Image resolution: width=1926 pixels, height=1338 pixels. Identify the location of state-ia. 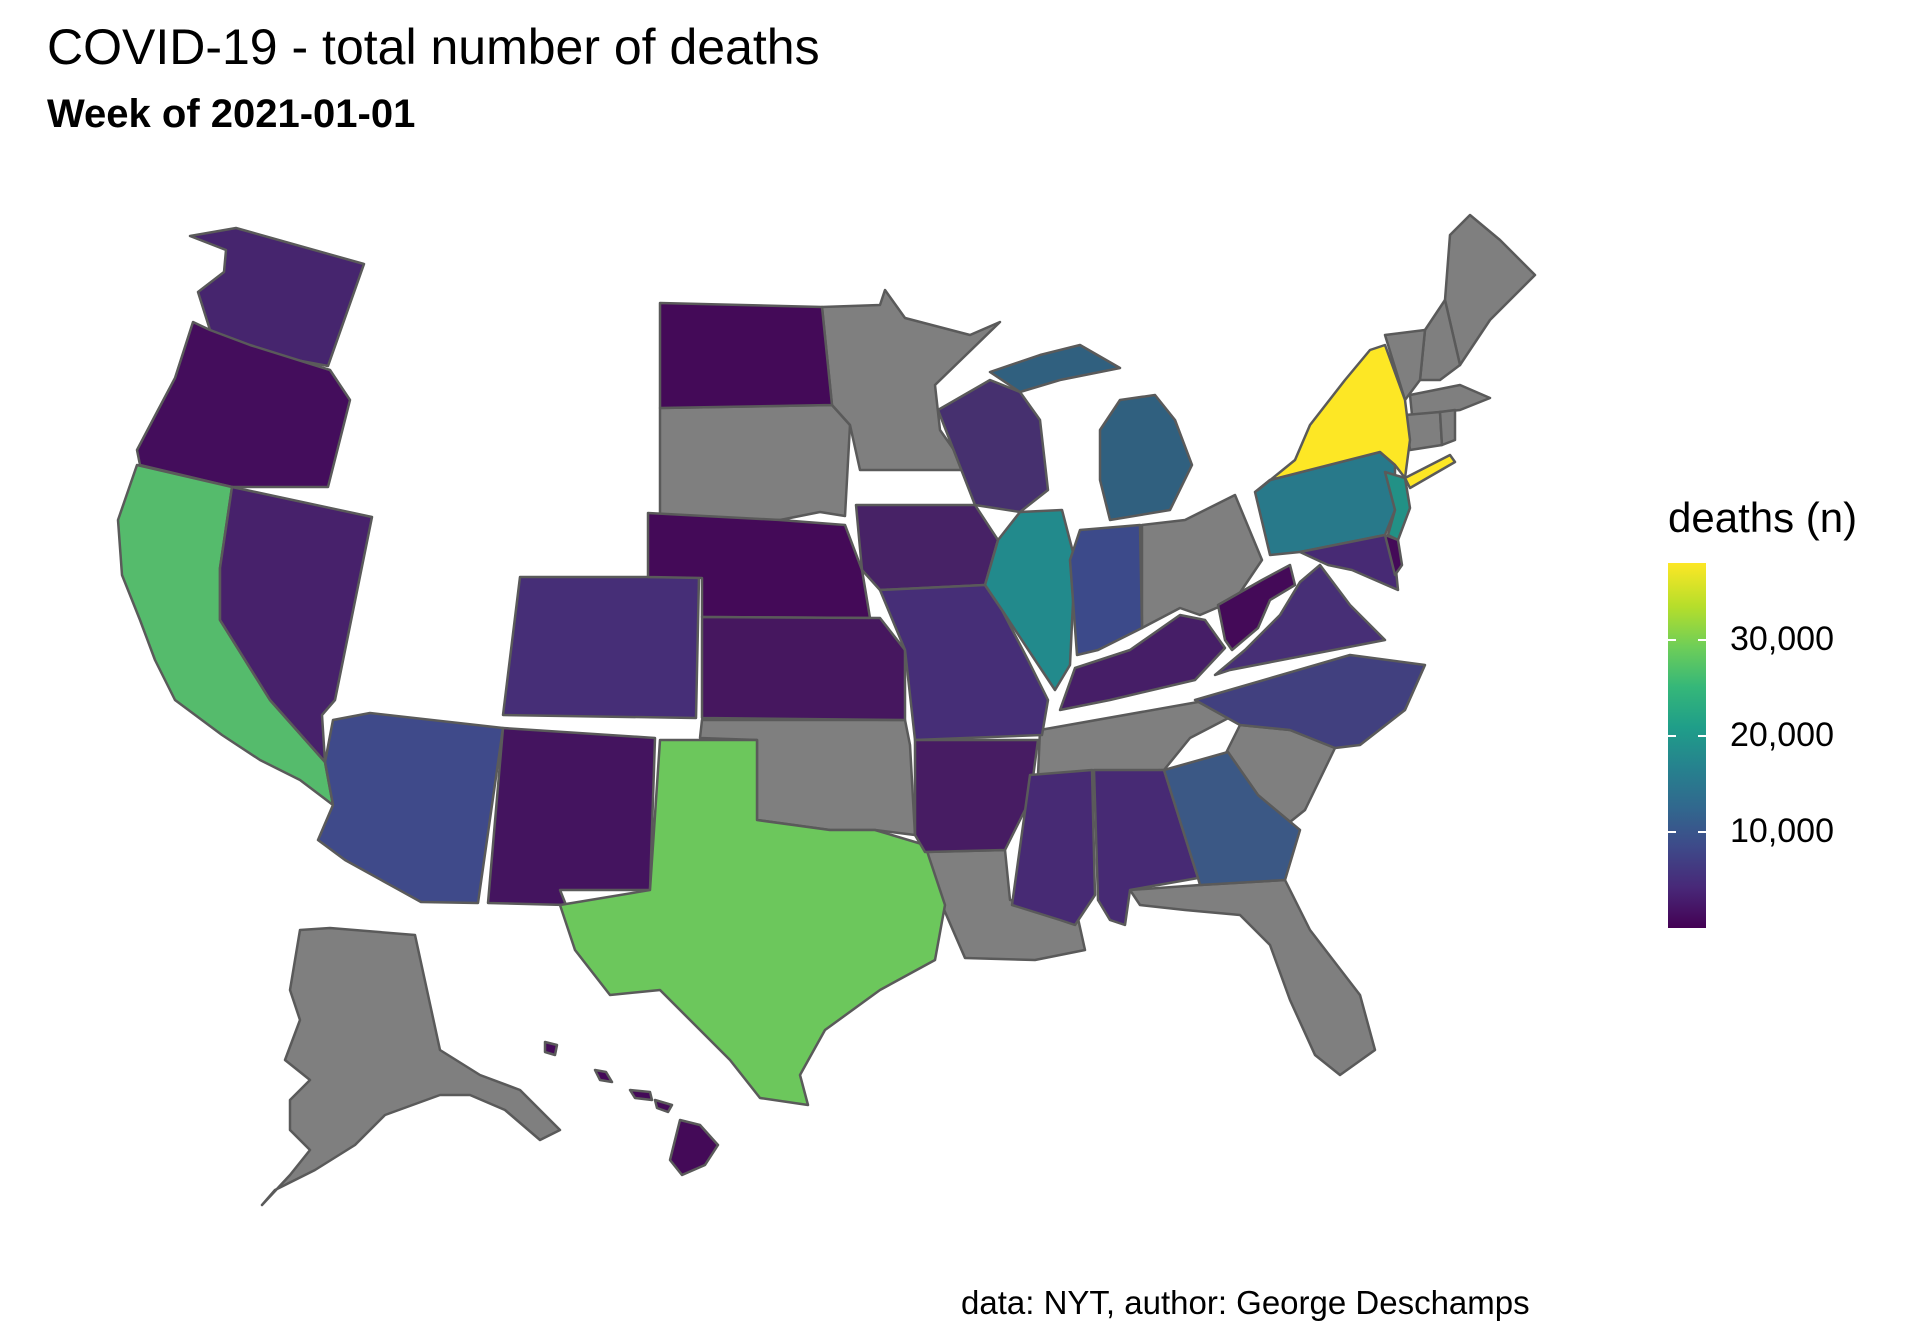
(927, 547).